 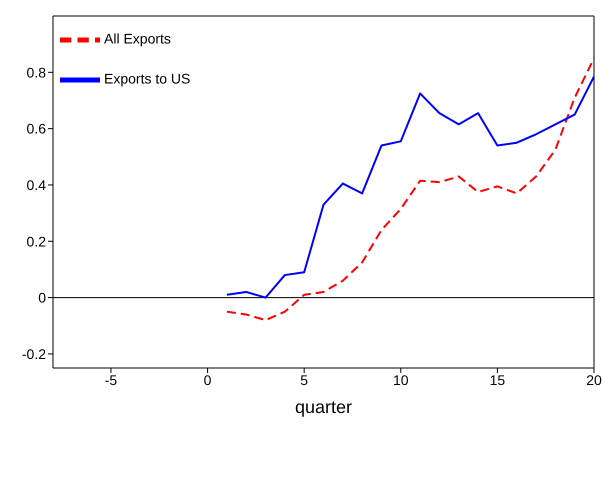 What do you see at coordinates (304, 380) in the screenshot?
I see `x-tick-label: 5` at bounding box center [304, 380].